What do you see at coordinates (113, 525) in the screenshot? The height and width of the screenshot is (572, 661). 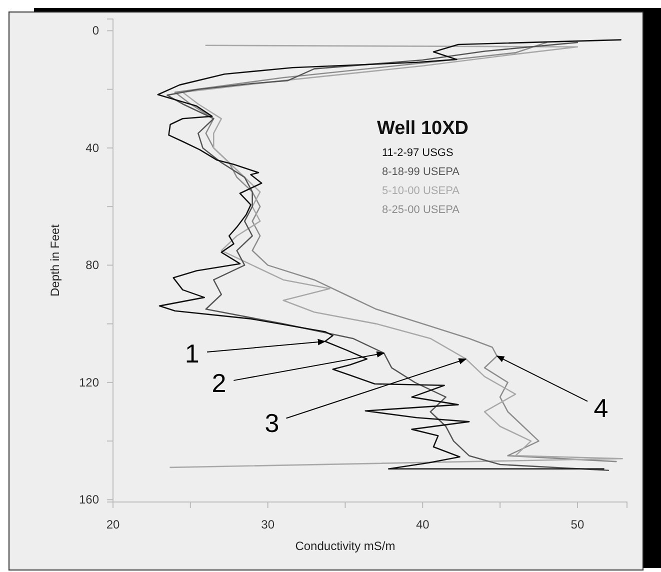 I see `x-tick-label: 20` at bounding box center [113, 525].